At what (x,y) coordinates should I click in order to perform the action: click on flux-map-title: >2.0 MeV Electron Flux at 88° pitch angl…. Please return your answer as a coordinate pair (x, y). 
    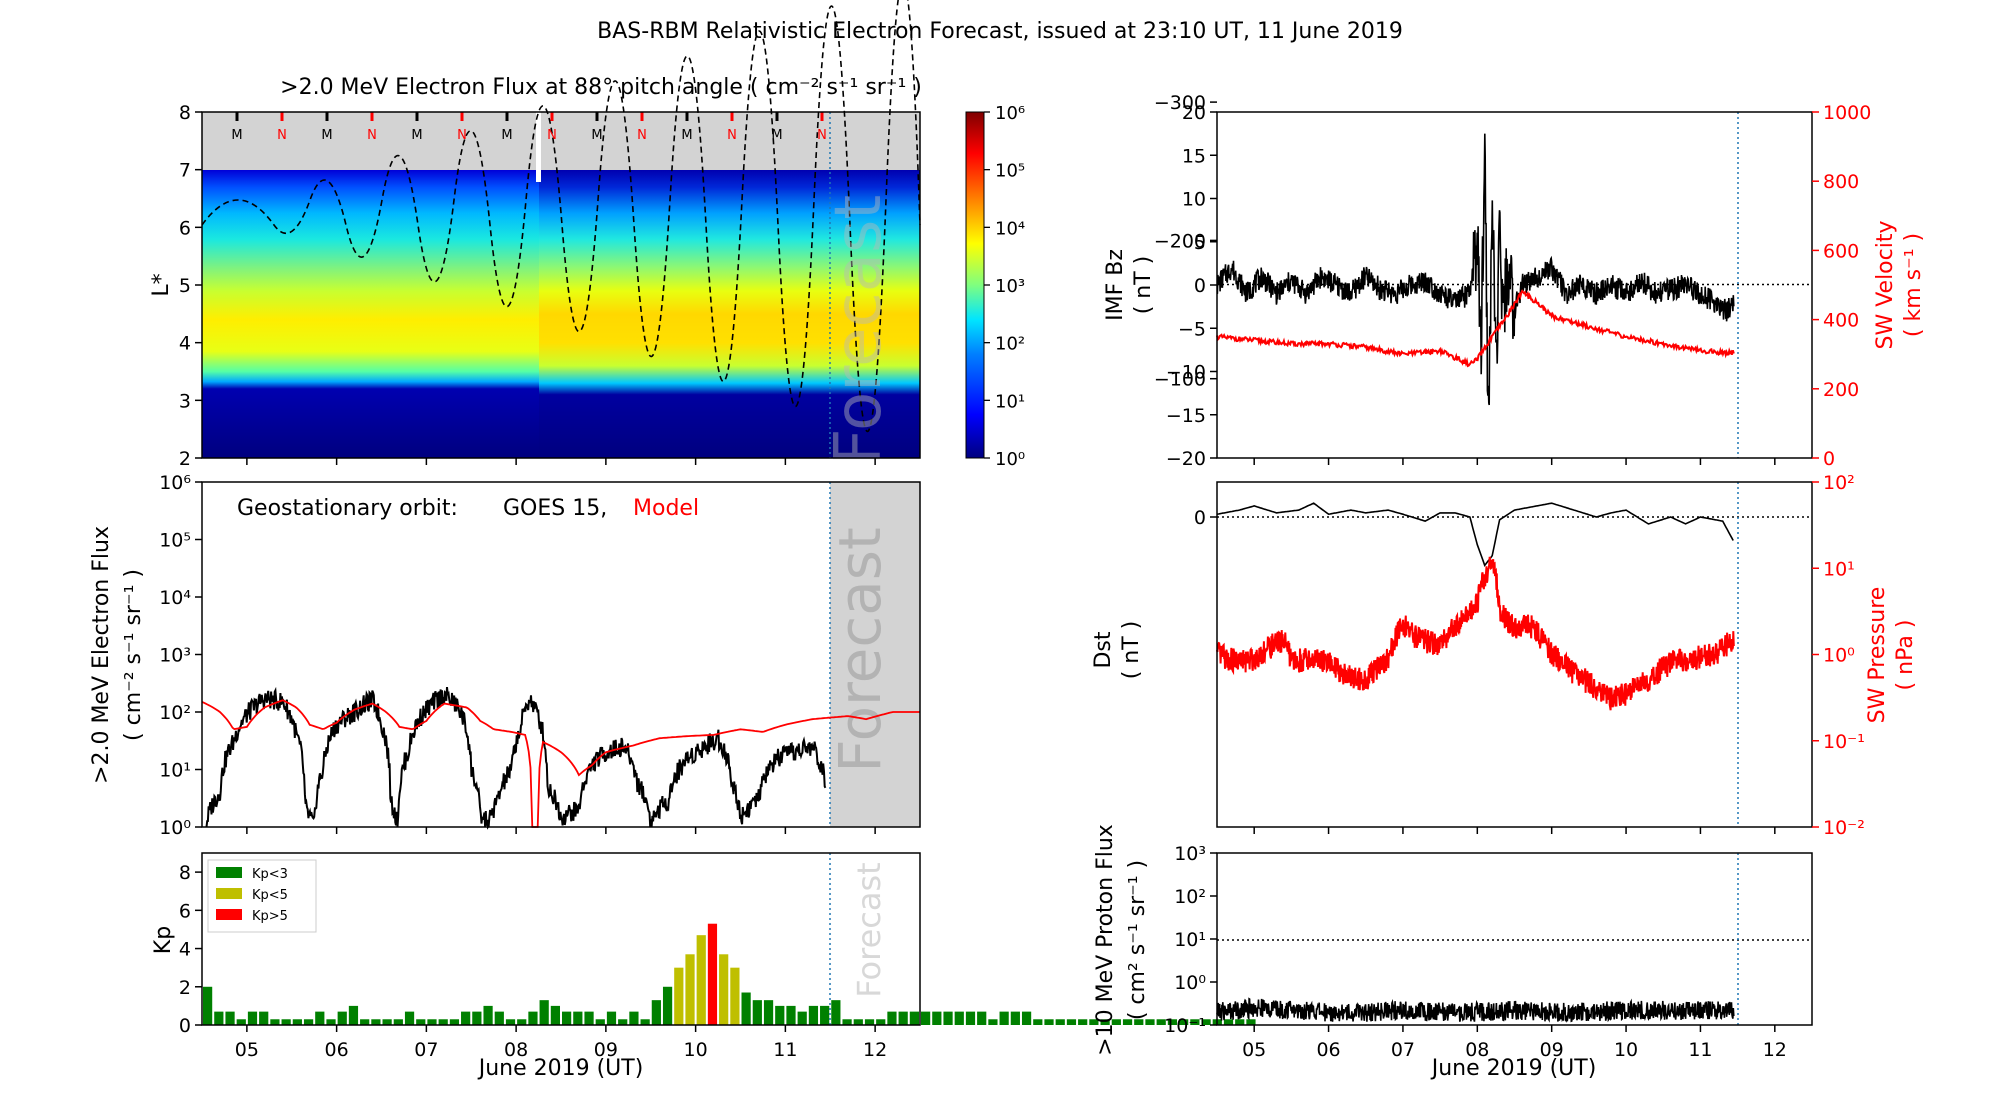
    Looking at the image, I should click on (601, 87).